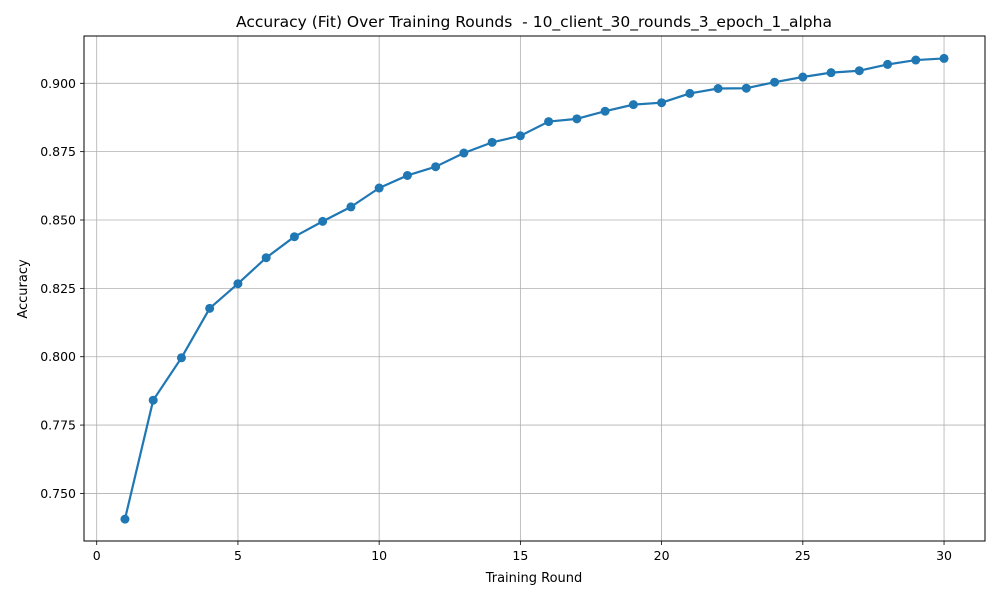 The height and width of the screenshot is (600, 1000). I want to click on x-tick-label: 10, so click(379, 555).